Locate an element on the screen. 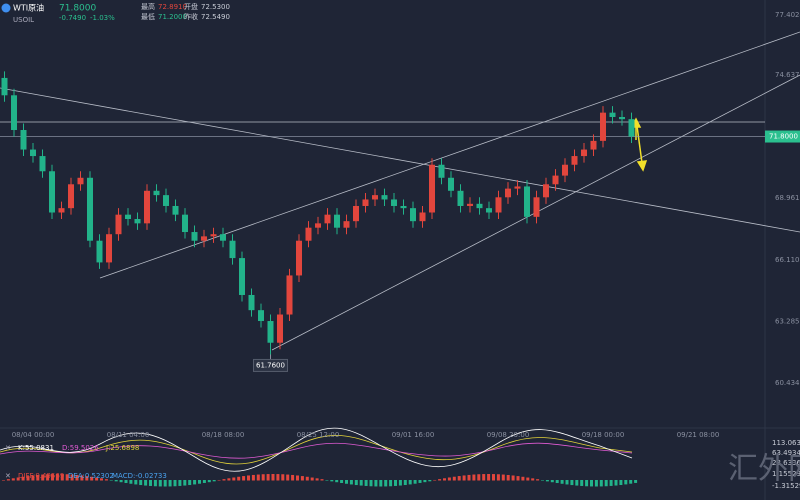 The height and width of the screenshot is (500, 800). label: 昨收 is located at coordinates (191, 16).